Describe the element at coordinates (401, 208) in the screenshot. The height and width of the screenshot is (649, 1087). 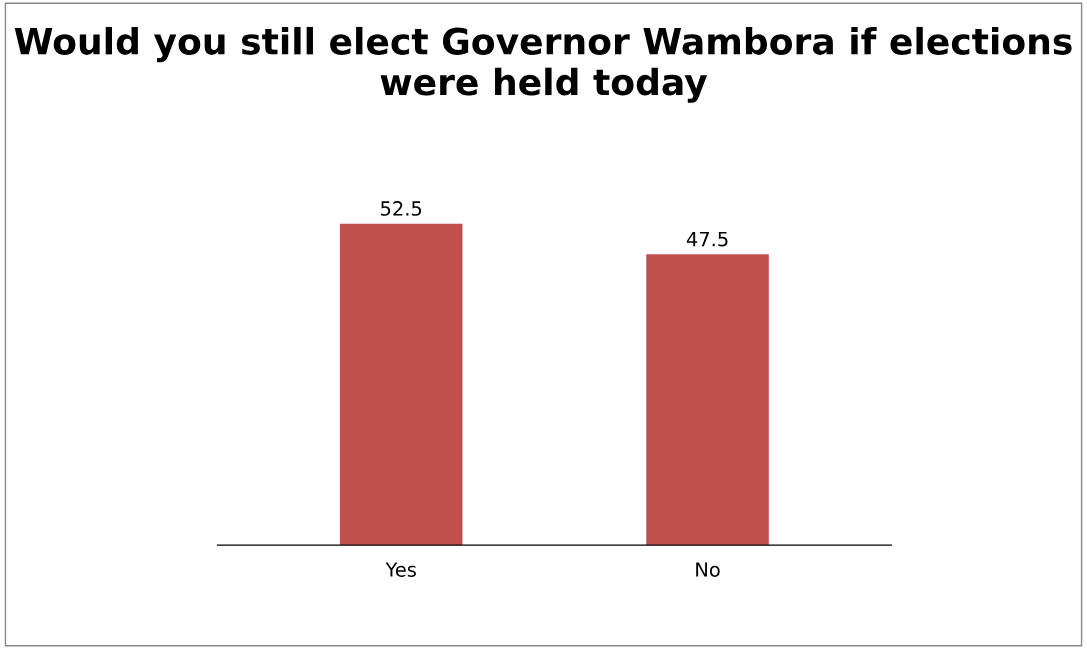
I see `data-label: 52.5` at that location.